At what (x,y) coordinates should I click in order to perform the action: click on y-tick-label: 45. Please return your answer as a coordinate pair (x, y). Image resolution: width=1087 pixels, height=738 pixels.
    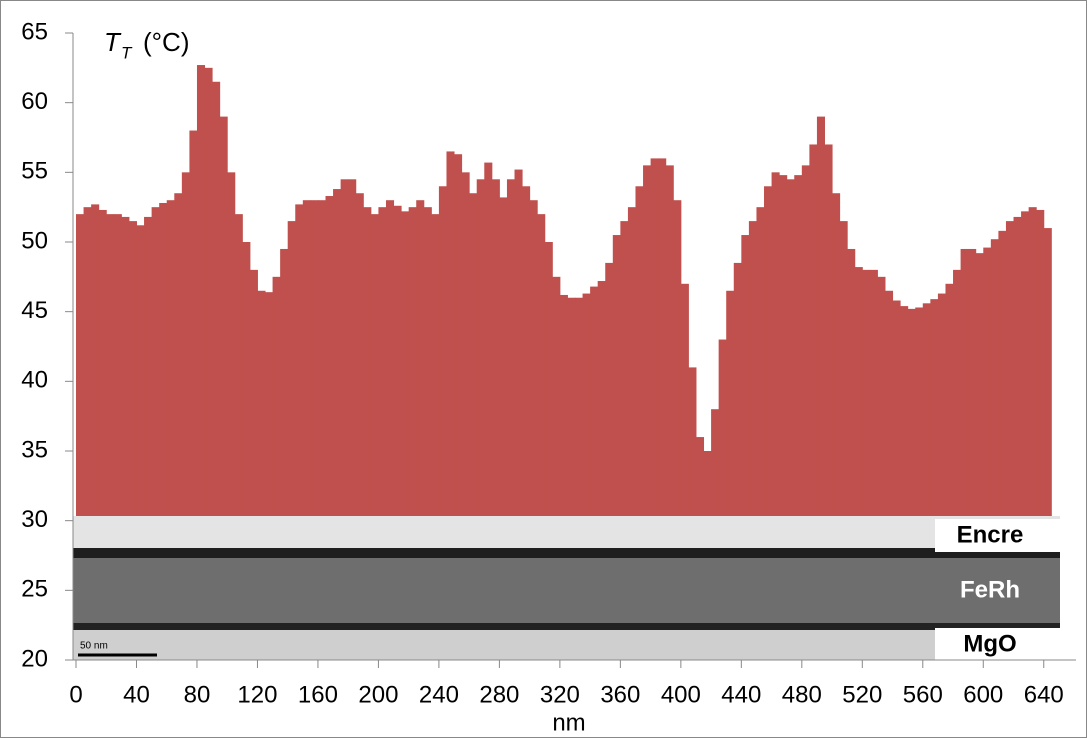
    Looking at the image, I should click on (34, 310).